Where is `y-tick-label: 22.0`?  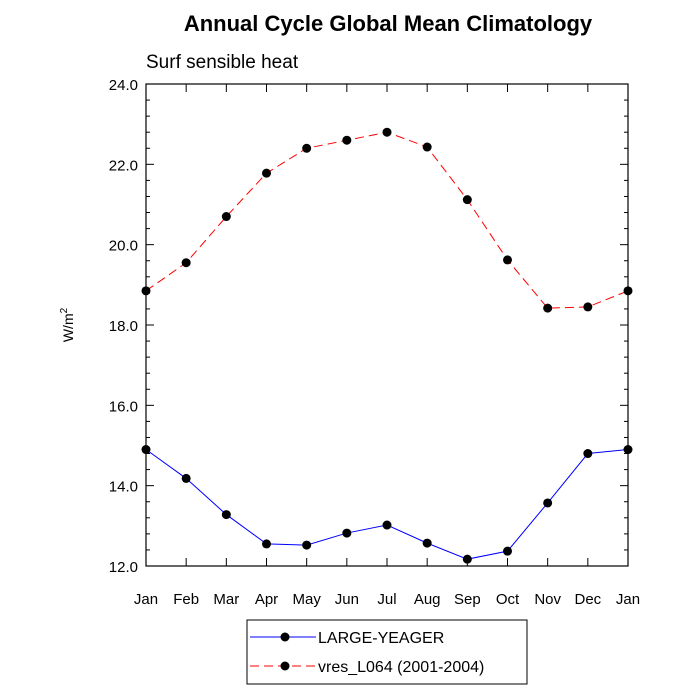 y-tick-label: 22.0 is located at coordinates (123, 165).